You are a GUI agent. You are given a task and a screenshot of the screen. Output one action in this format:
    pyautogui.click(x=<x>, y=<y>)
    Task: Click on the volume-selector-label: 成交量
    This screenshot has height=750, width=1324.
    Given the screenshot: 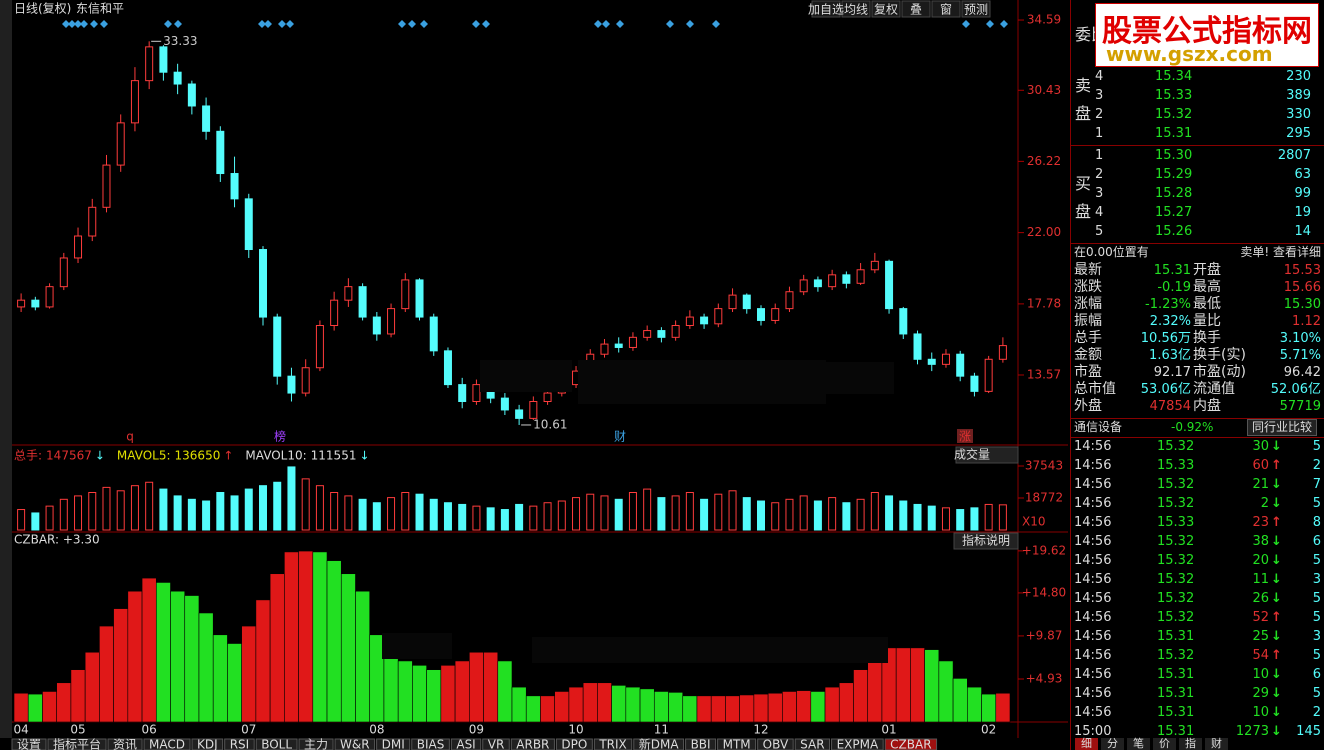 What is the action you would take?
    pyautogui.click(x=972, y=454)
    